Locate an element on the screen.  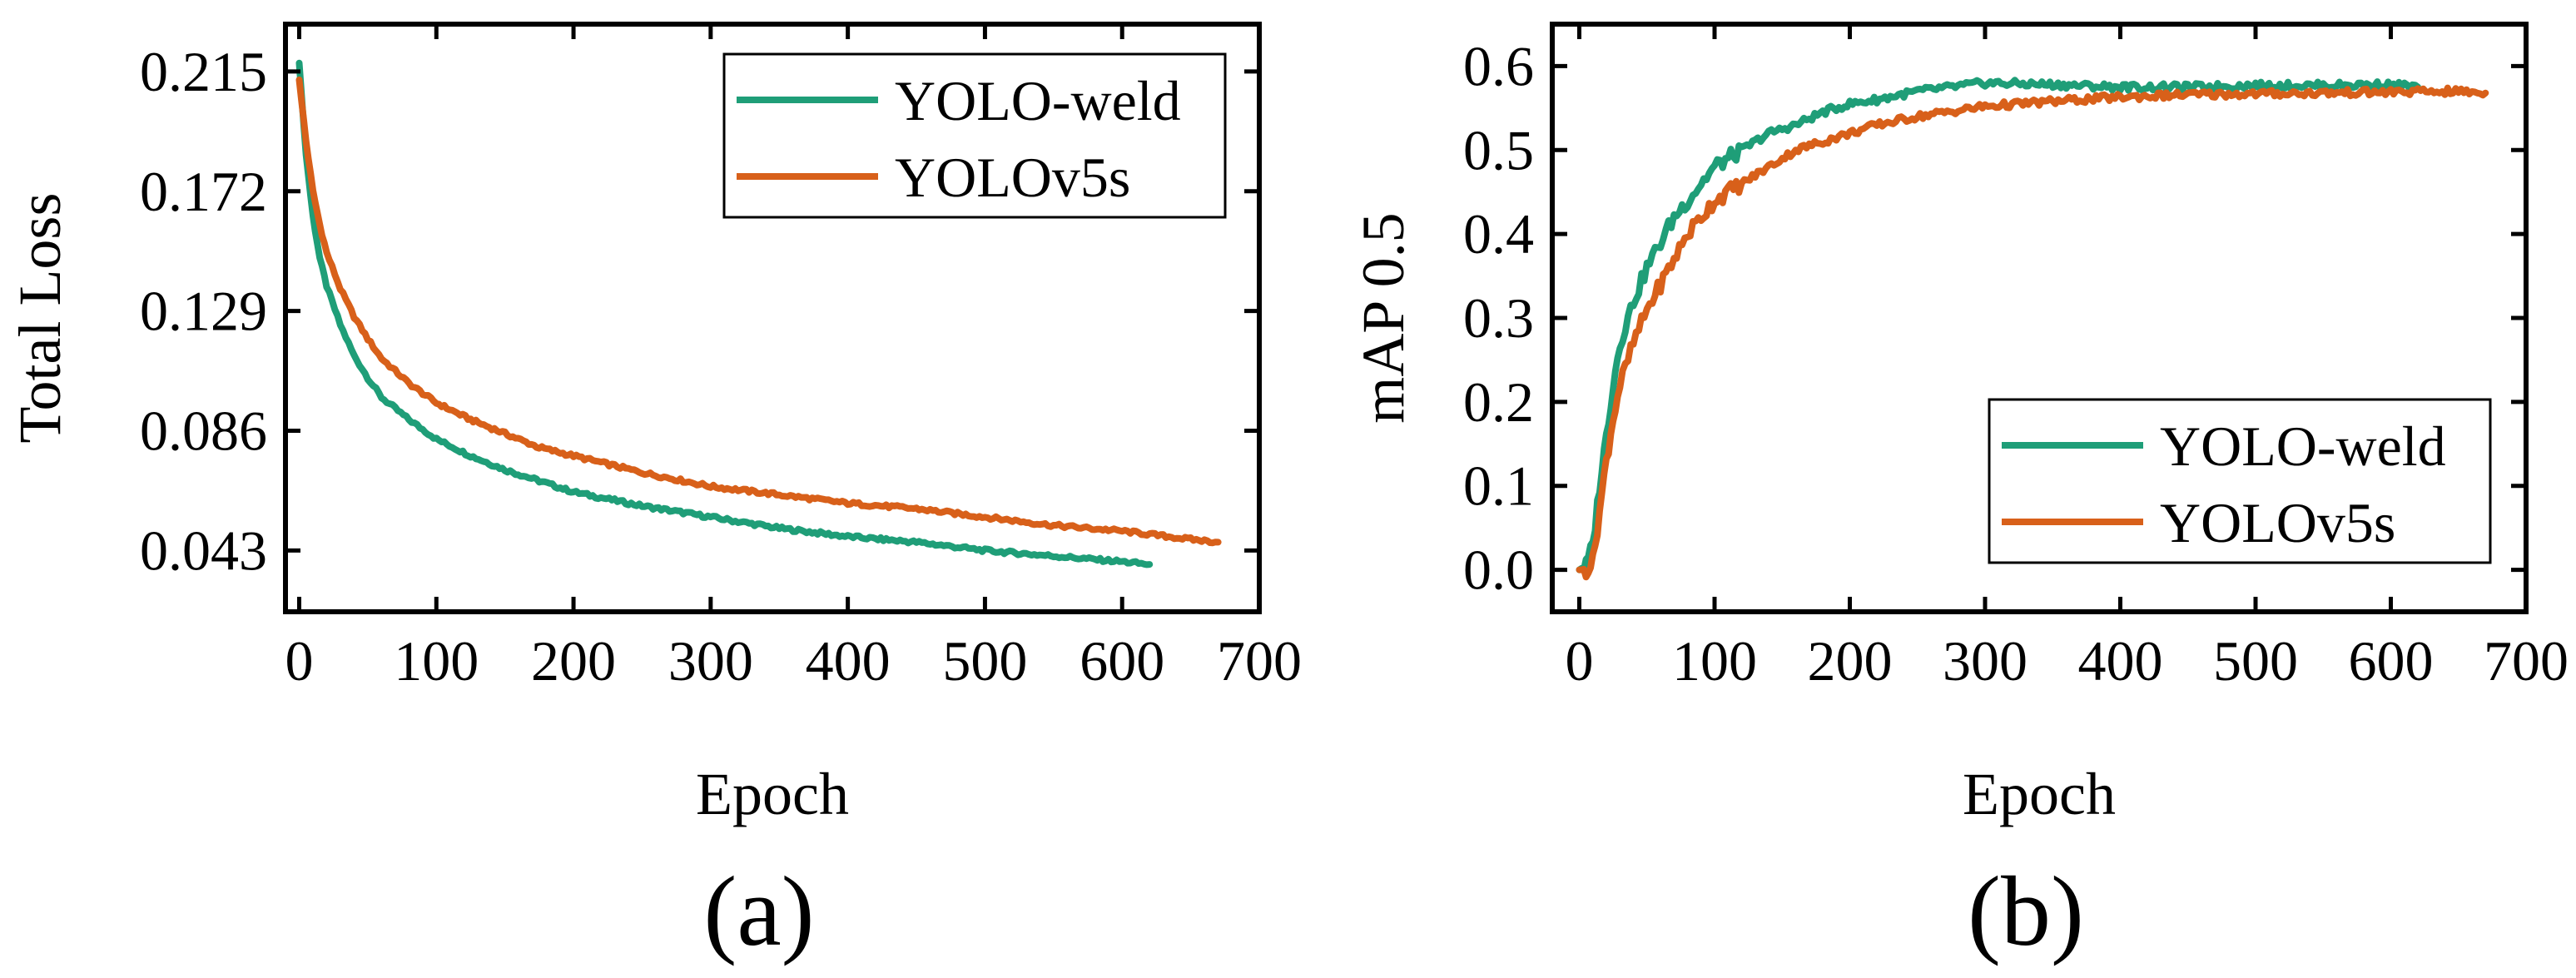
chart-b-xtick-label: 300 is located at coordinates (1985, 661).